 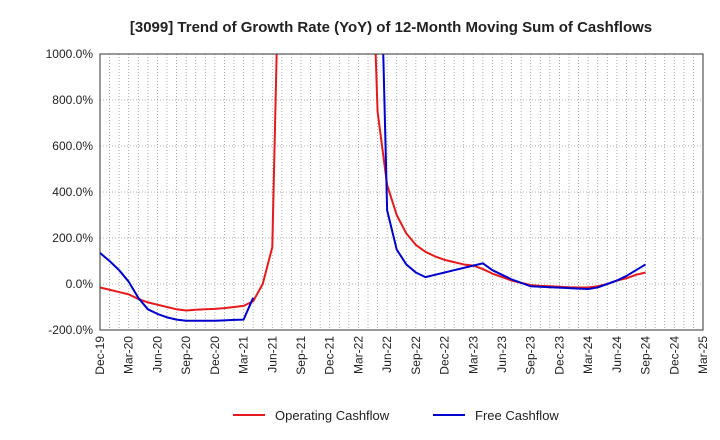 What do you see at coordinates (72, 146) in the screenshot?
I see `y-tick-label: 600.0%` at bounding box center [72, 146].